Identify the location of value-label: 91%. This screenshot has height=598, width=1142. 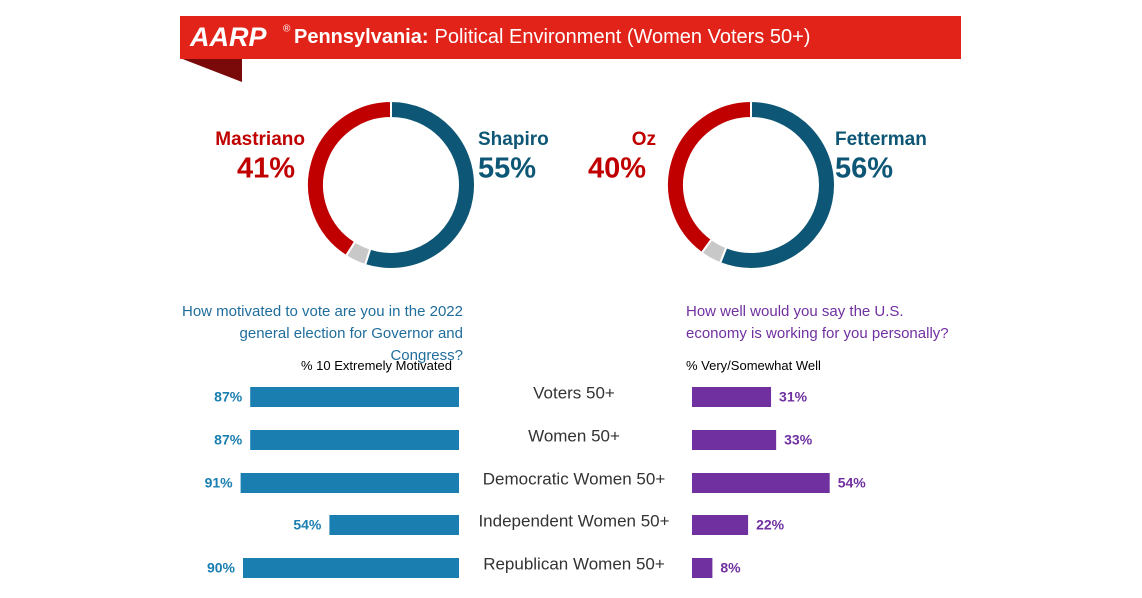
(219, 483).